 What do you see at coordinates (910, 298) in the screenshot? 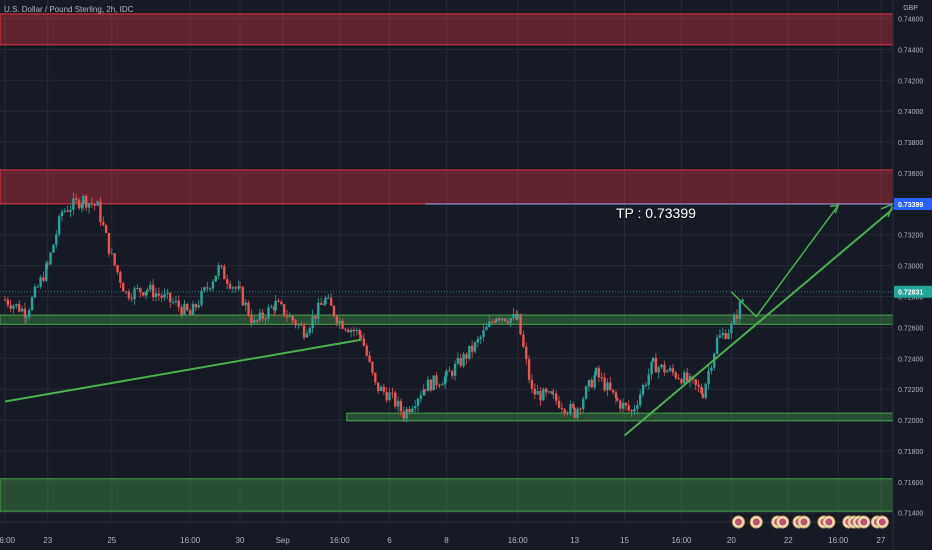
I see `y-tick-label: 0.72800` at bounding box center [910, 298].